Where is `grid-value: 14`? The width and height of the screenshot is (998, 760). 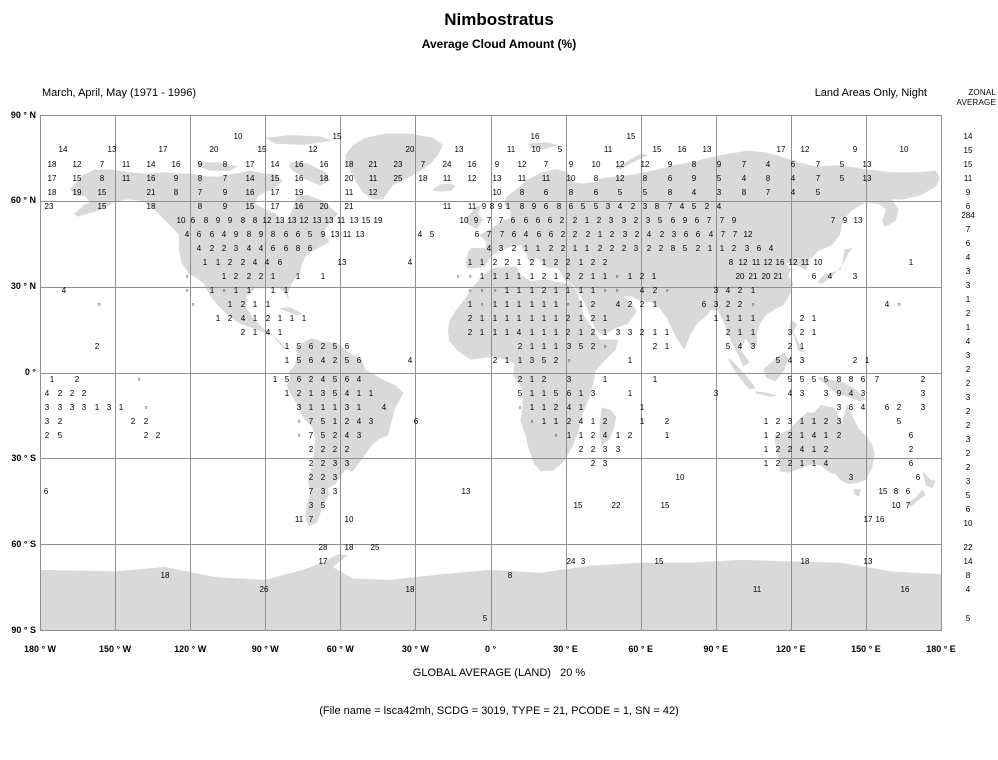 grid-value: 14 is located at coordinates (151, 164).